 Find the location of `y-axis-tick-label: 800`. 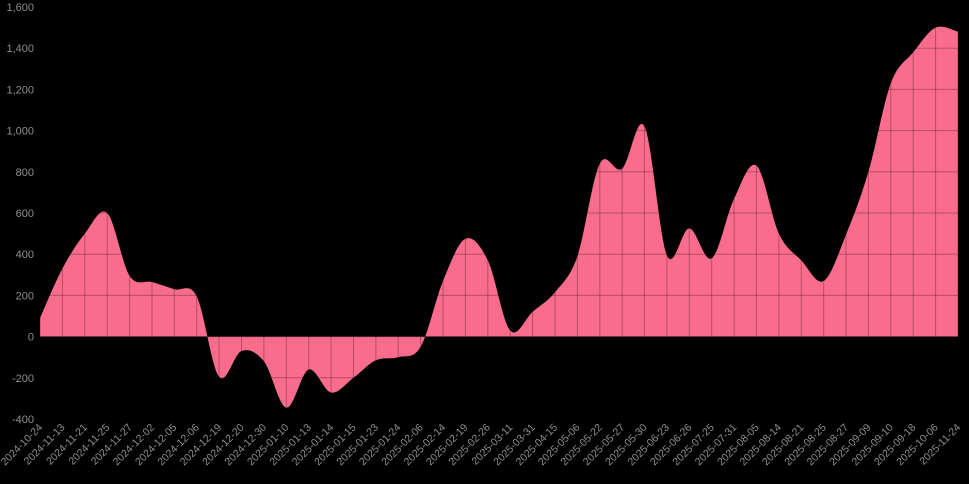

y-axis-tick-label: 800 is located at coordinates (25, 173).